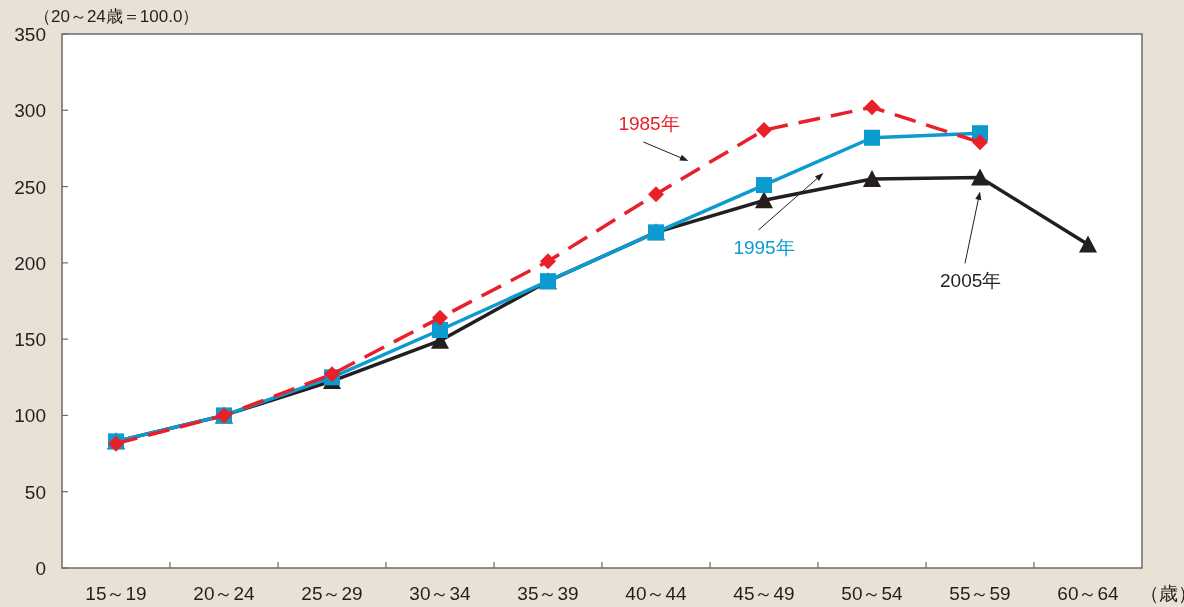 The height and width of the screenshot is (607, 1184). Describe the element at coordinates (116, 593) in the screenshot. I see `x-tick-label: 15～19` at that location.